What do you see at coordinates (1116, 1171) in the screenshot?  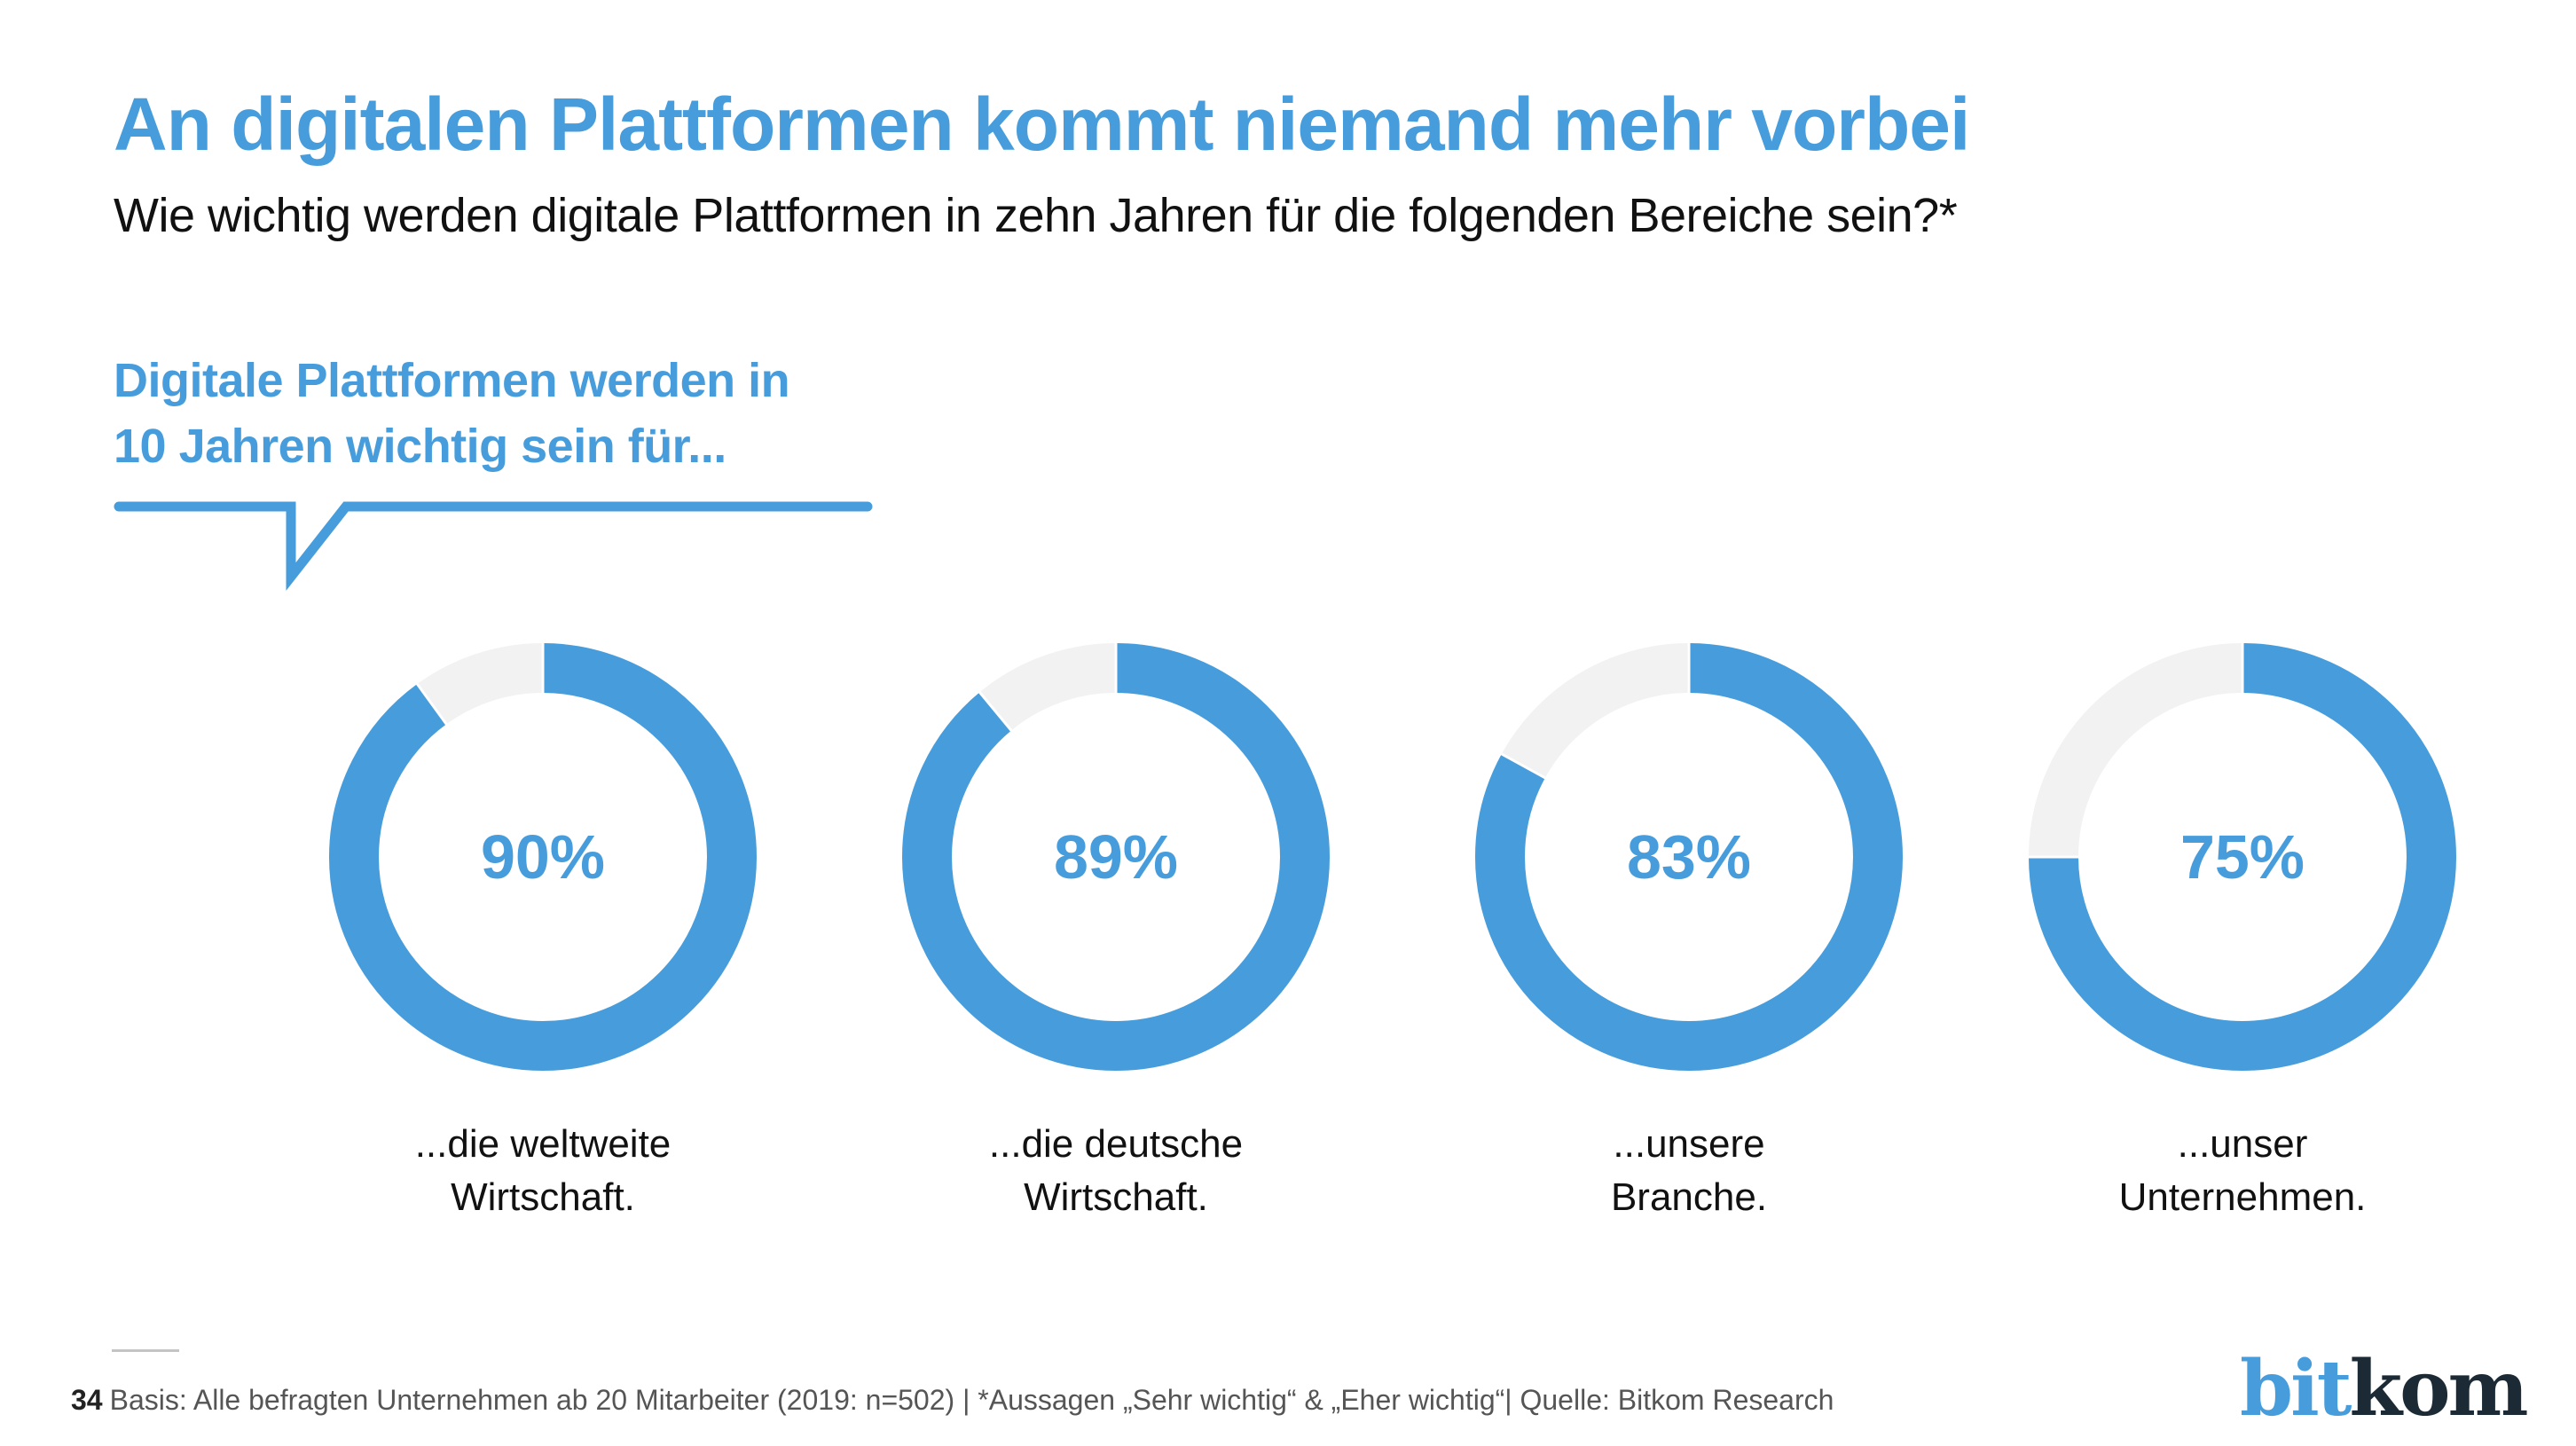 I see `category-label: ...die deutsche Wirtschaft.` at bounding box center [1116, 1171].